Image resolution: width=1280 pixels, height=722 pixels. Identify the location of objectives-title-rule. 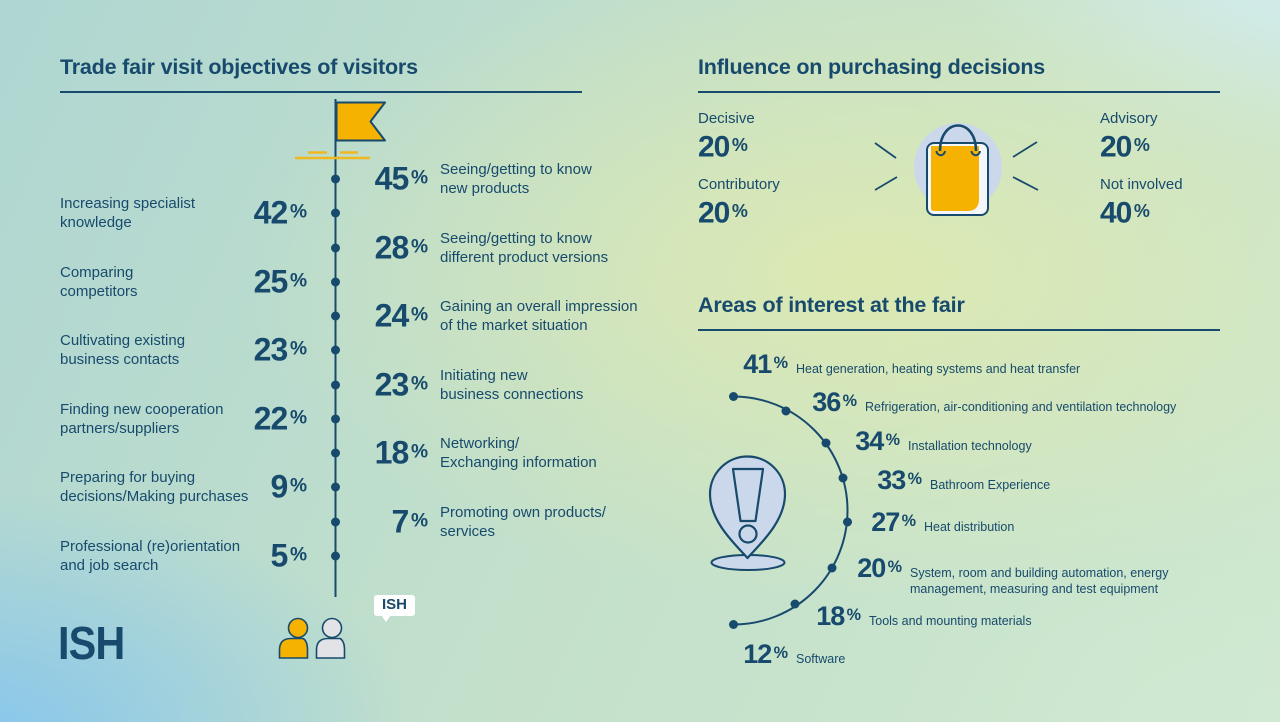
(321, 92).